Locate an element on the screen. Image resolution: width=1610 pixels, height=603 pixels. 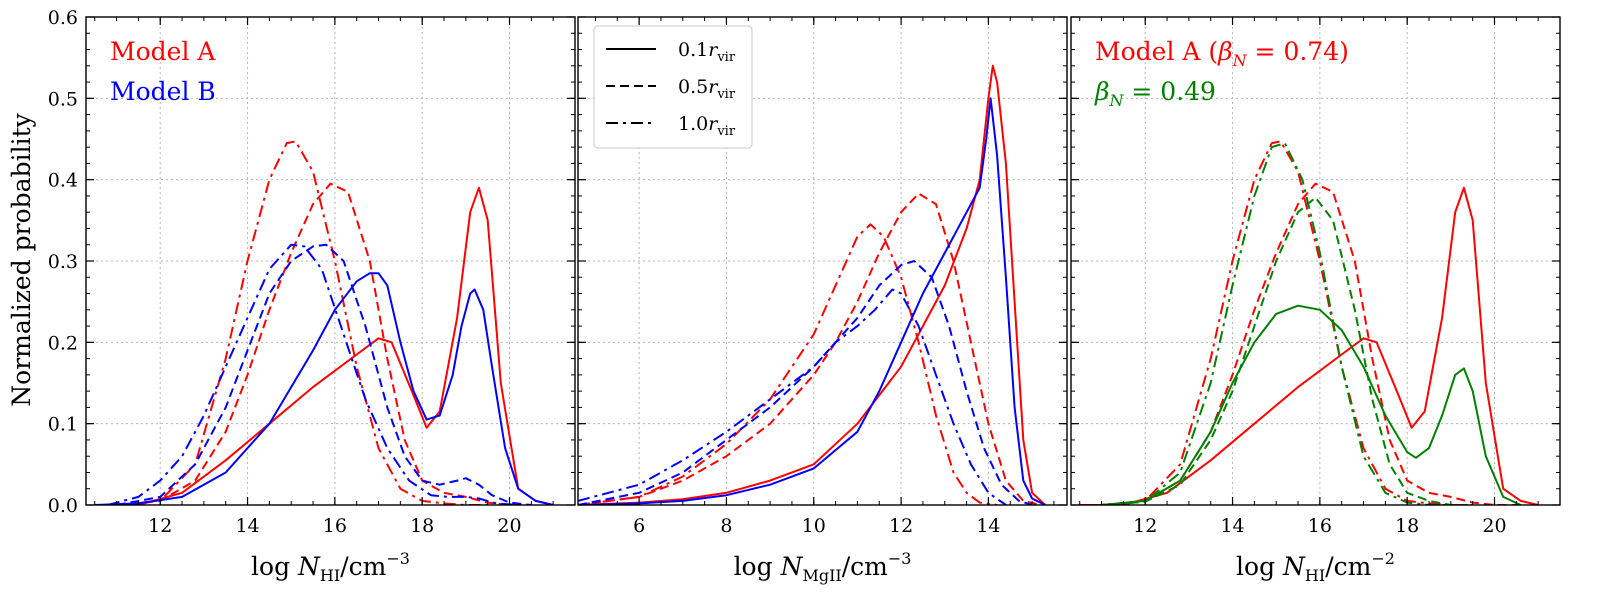
x-axis-title: log NMgII/cm−3 is located at coordinates (823, 567).